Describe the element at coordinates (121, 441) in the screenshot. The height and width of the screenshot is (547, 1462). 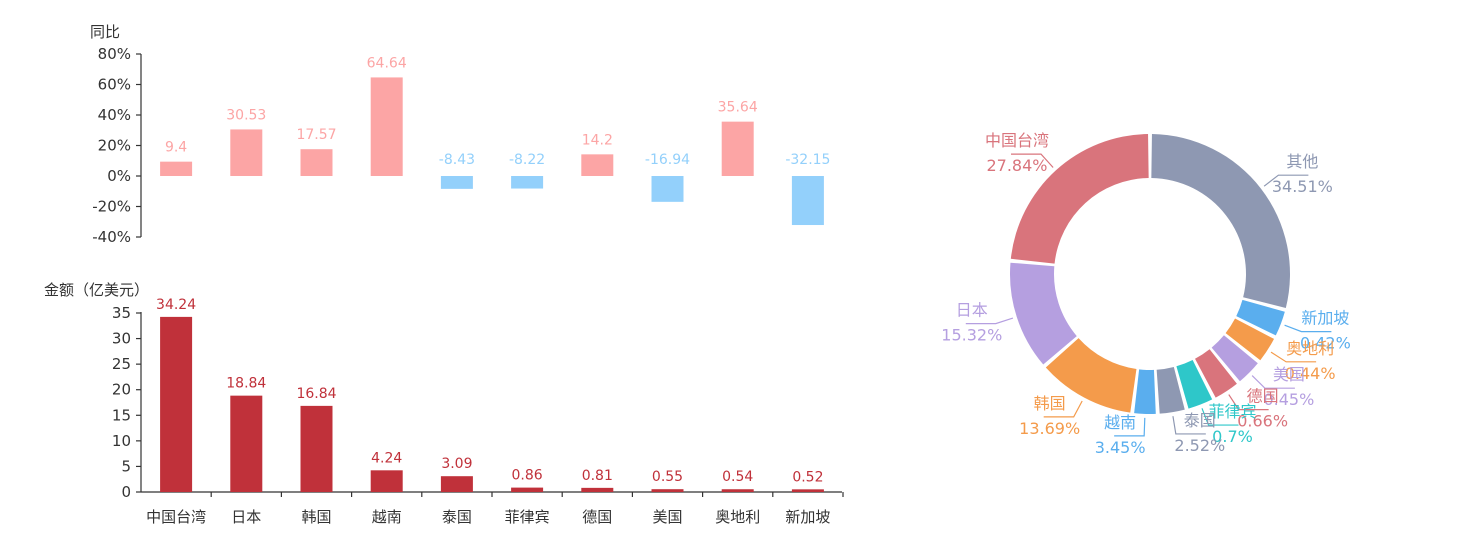
I see `amount-tick-label: 10` at that location.